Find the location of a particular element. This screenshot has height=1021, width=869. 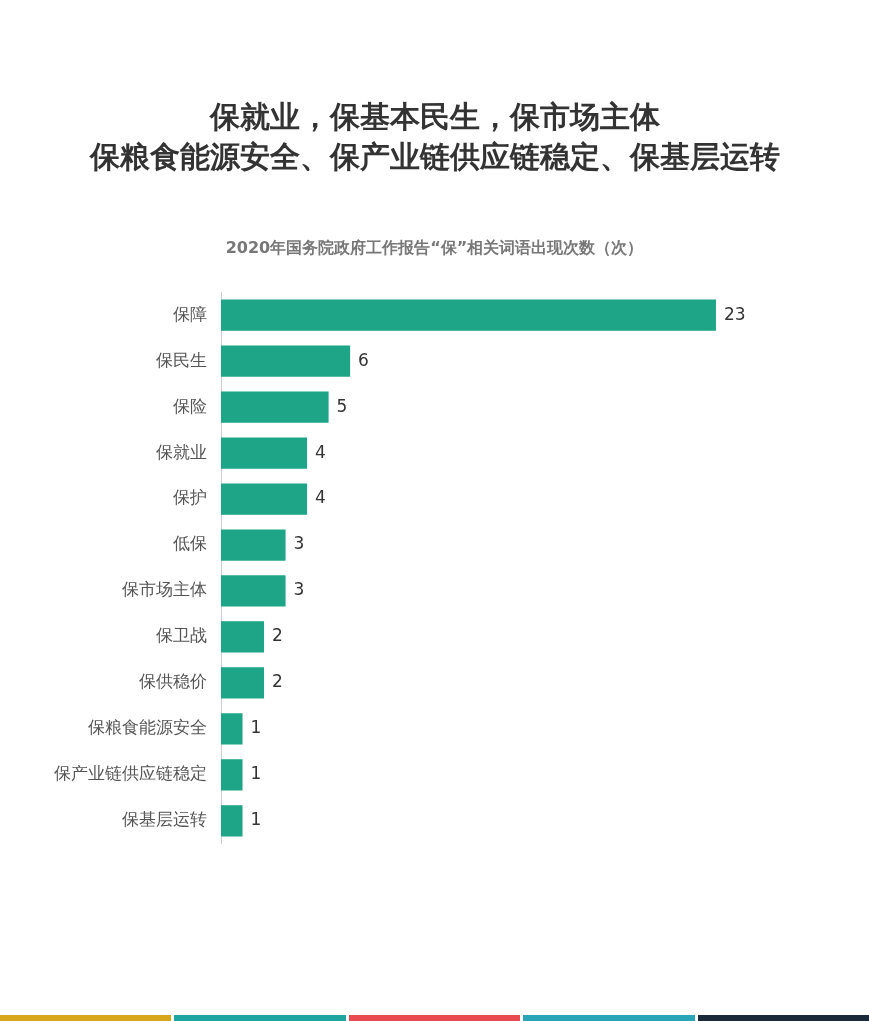

data-label: 23 is located at coordinates (734, 313).